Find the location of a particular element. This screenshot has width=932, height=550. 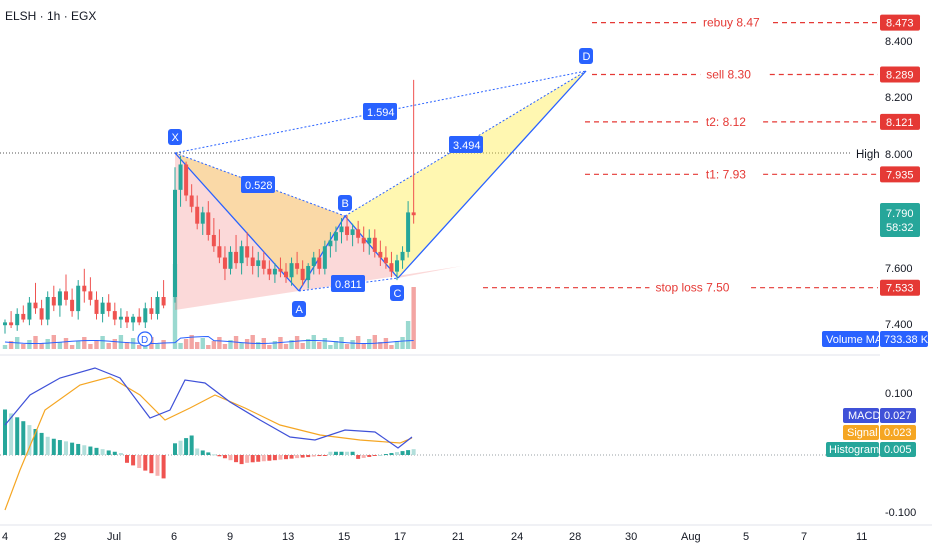

volume-bars is located at coordinates (209, 306).